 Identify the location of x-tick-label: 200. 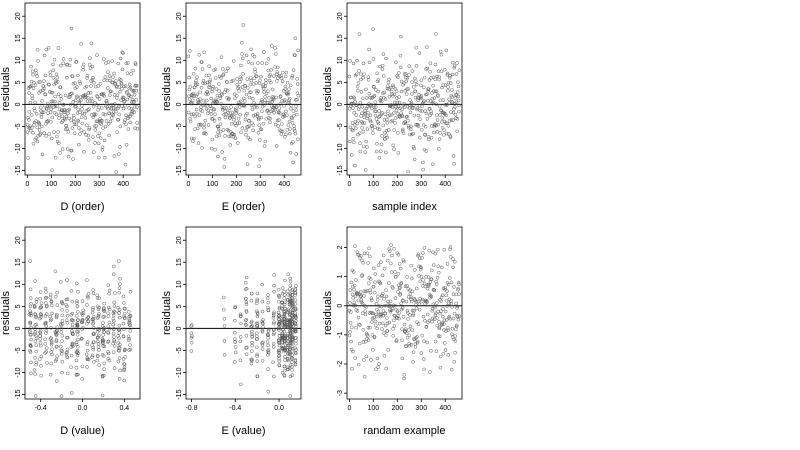
(236, 184).